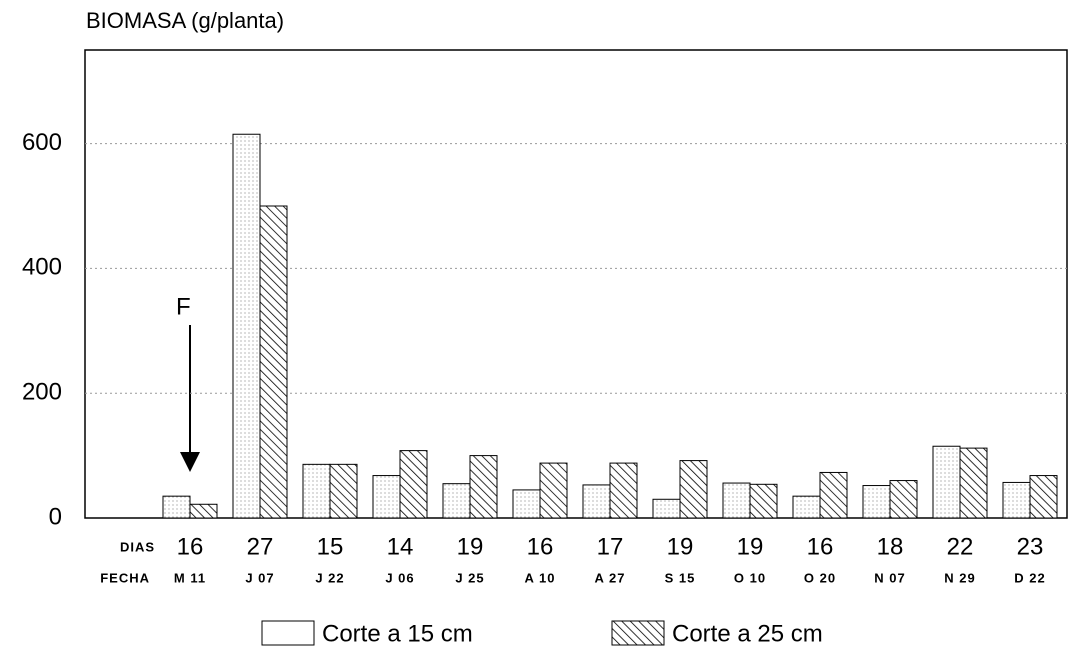 This screenshot has height=650, width=1068. What do you see at coordinates (890, 546) in the screenshot?
I see `x-tick-label: 18` at bounding box center [890, 546].